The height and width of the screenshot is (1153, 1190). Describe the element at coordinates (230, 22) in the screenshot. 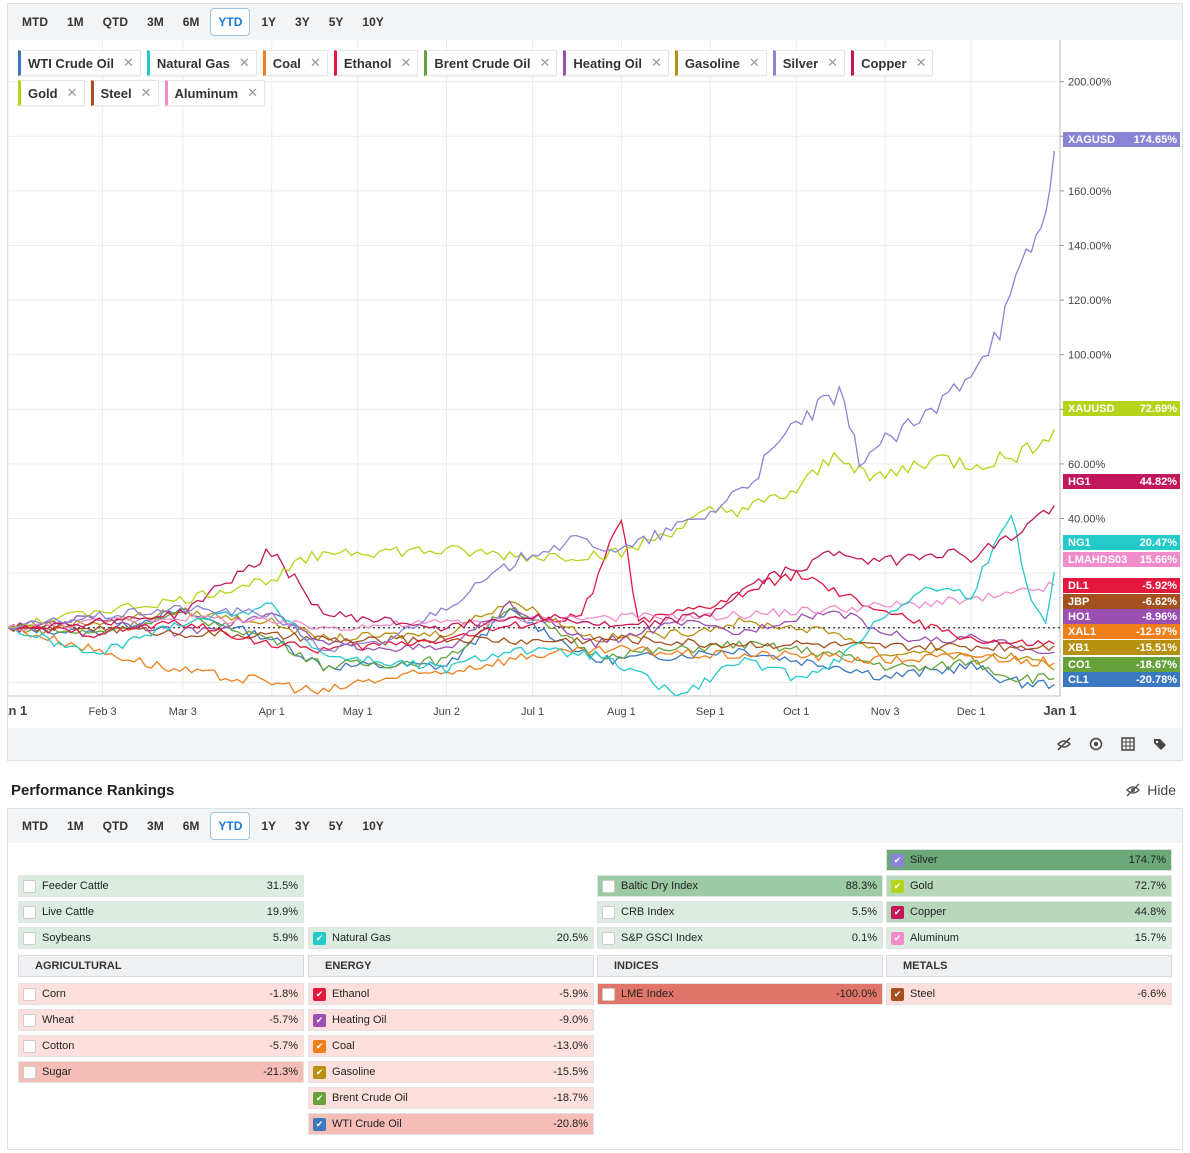

I see `period-btn-ytd: YTD` at that location.